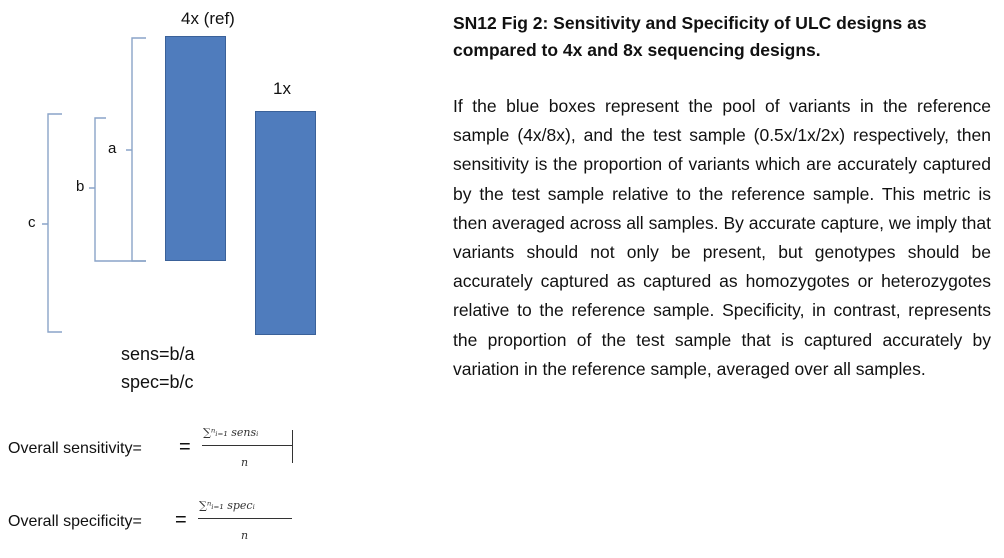 This screenshot has height=558, width=1004. Describe the element at coordinates (136, 149) in the screenshot. I see `brace-a` at that location.